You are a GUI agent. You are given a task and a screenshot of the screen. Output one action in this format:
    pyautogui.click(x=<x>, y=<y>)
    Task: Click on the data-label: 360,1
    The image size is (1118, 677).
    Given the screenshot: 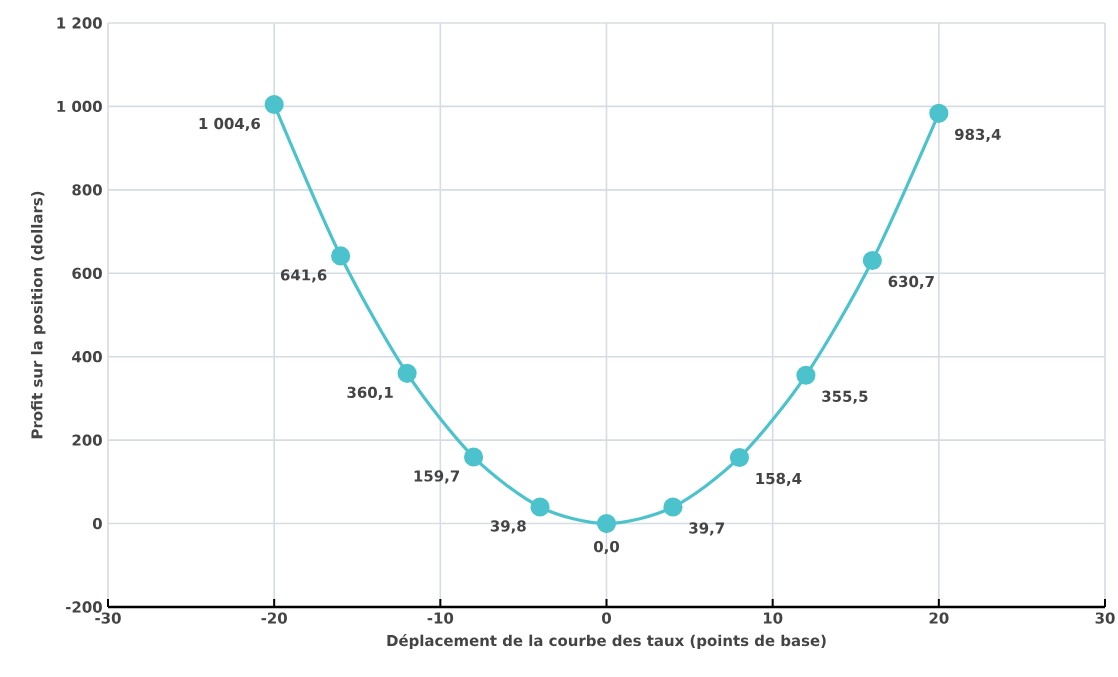 What is the action you would take?
    pyautogui.click(x=370, y=393)
    